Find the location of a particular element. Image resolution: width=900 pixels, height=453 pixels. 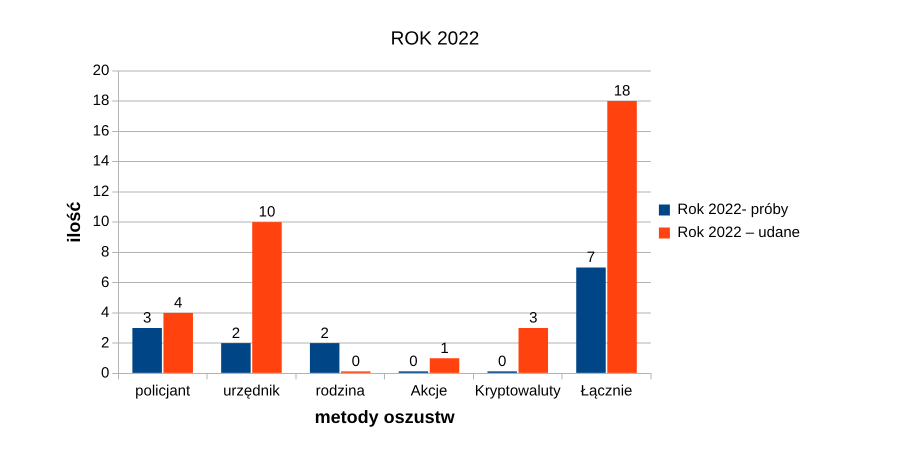

y-tick-label: 16 is located at coordinates (101, 131).